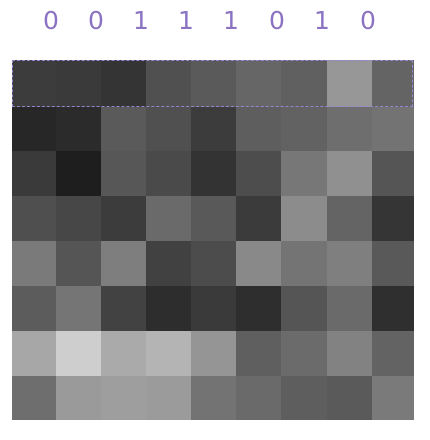  Describe the element at coordinates (215, 25) in the screenshot. I see `bit-label-row: 0 0 1 1 1 0 1 0` at that location.